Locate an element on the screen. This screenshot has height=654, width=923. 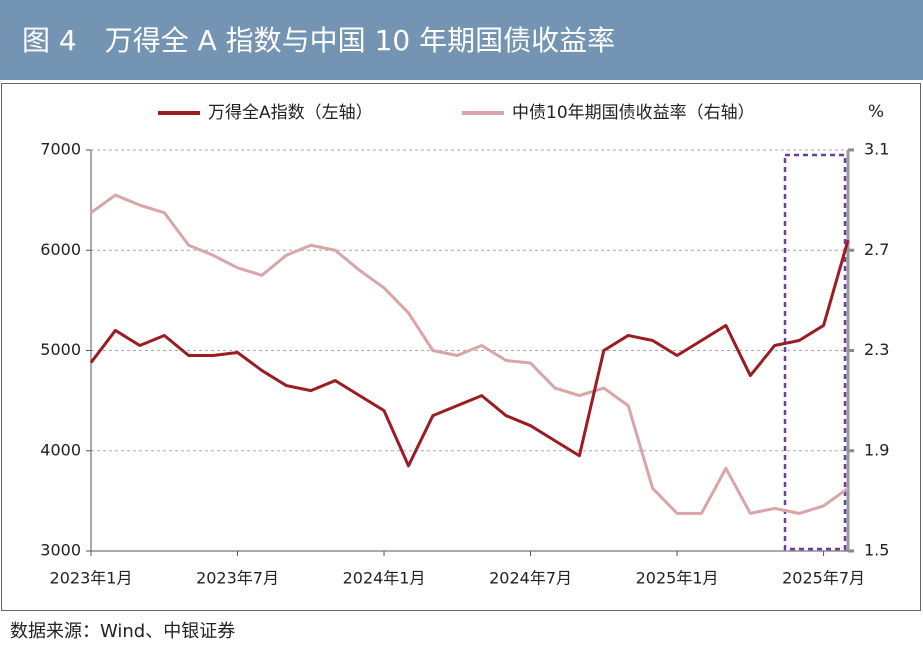
legend-label: 万得全A指数（左轴） is located at coordinates (290, 113).